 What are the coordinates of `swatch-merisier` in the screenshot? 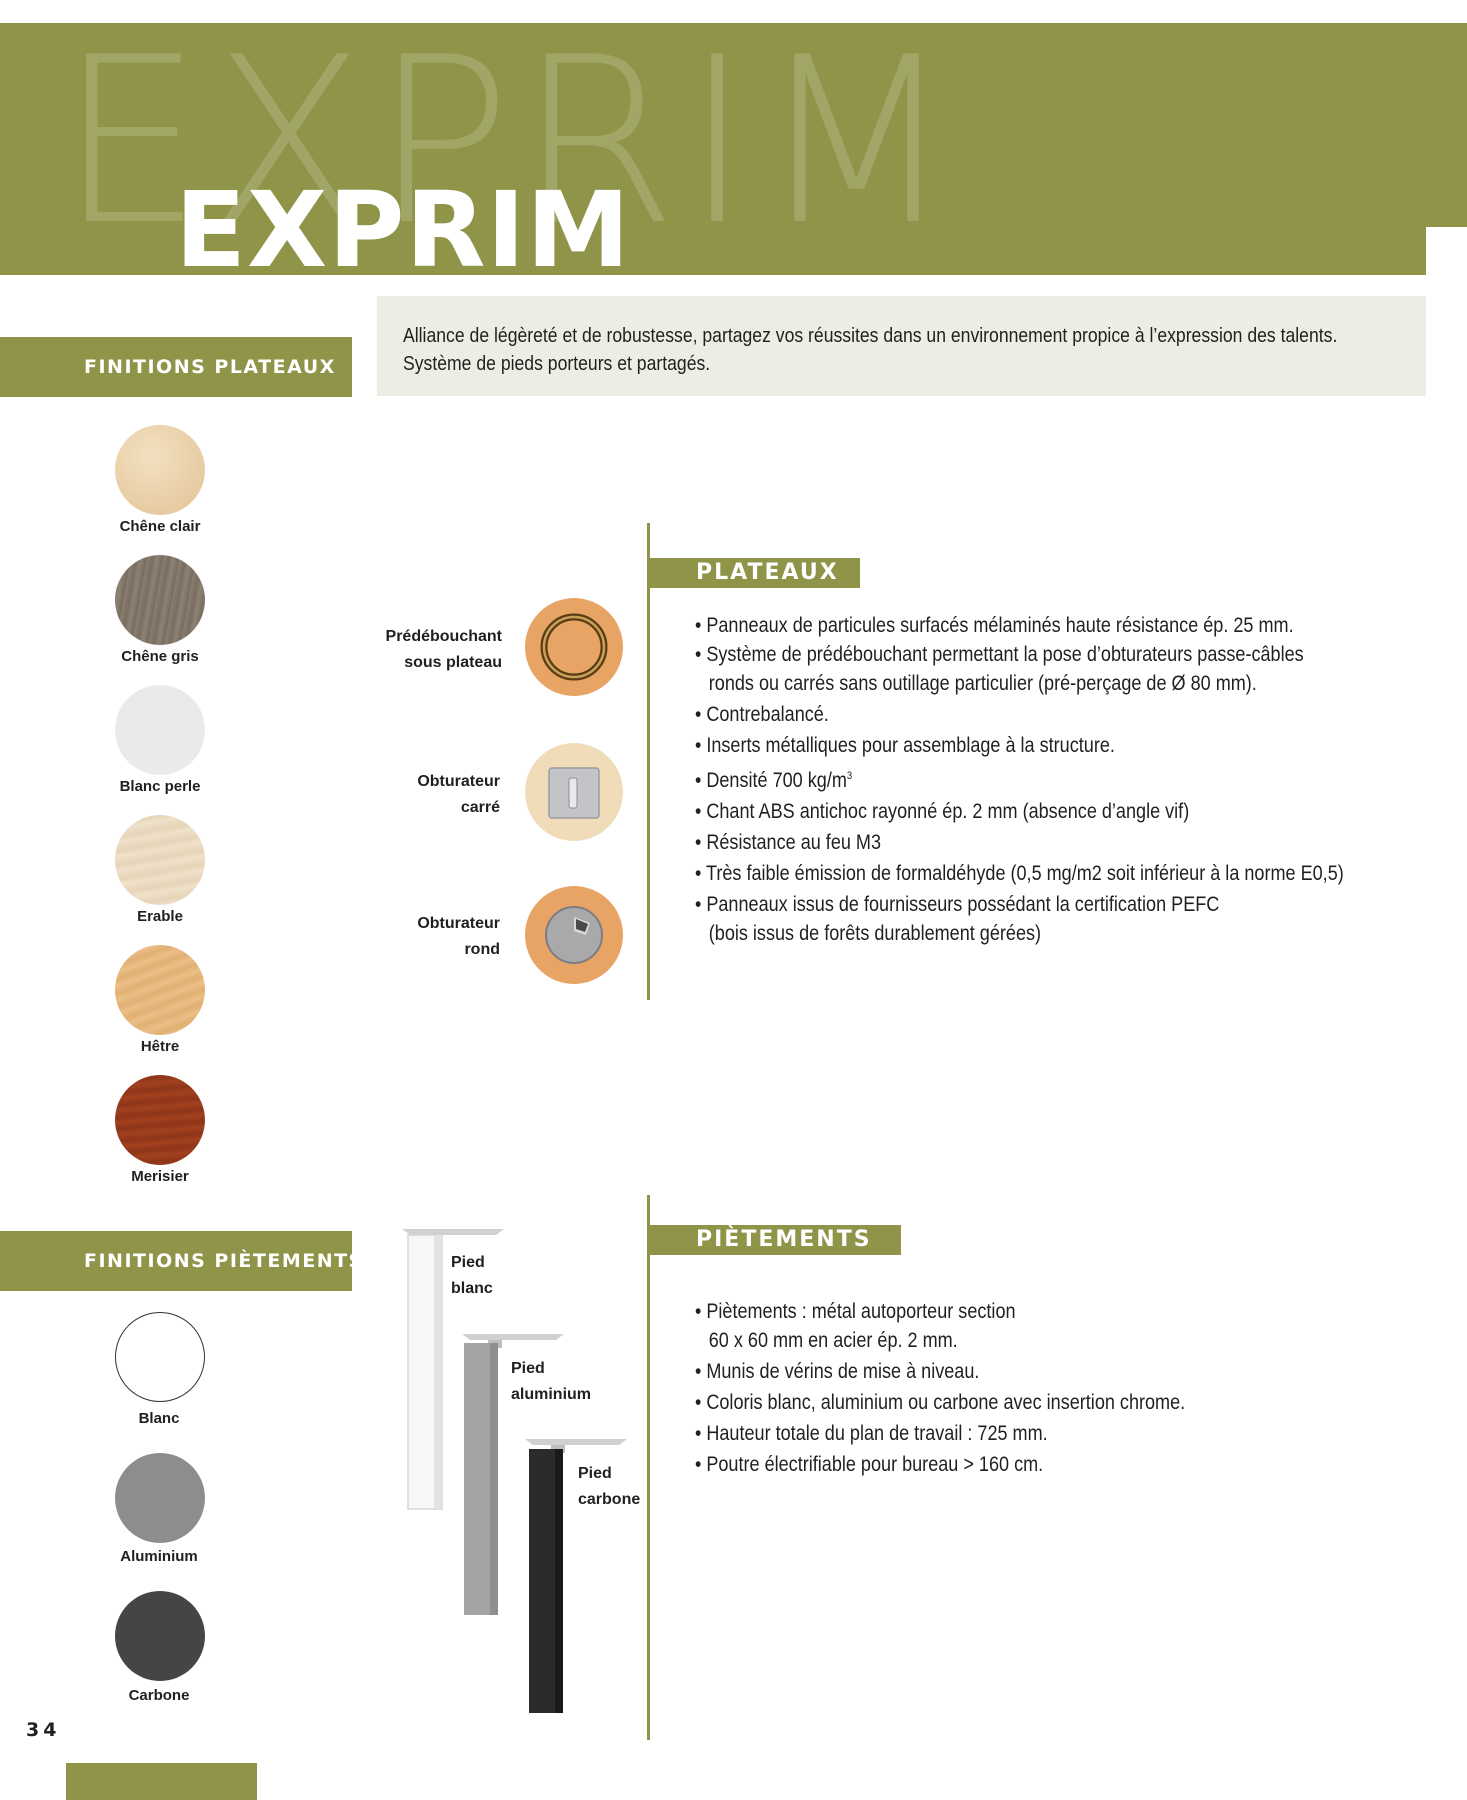 It's located at (160, 1120).